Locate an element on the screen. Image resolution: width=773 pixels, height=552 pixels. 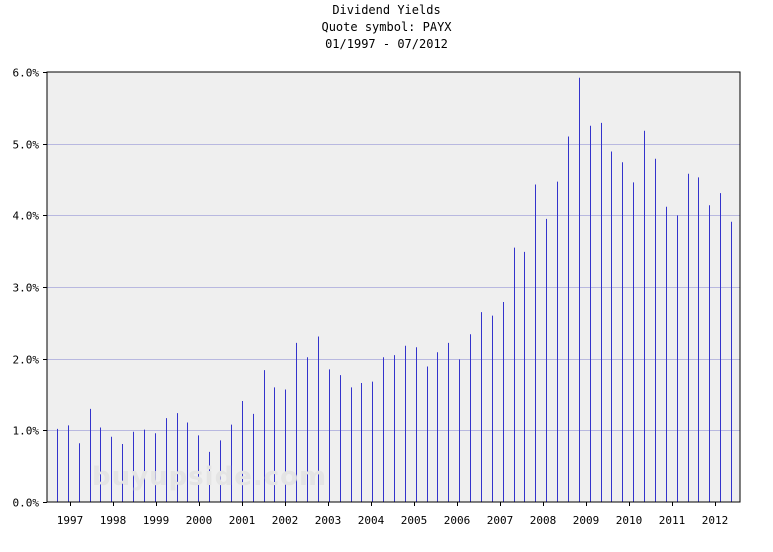
x-tick-label: 1997 is located at coordinates (70, 520).